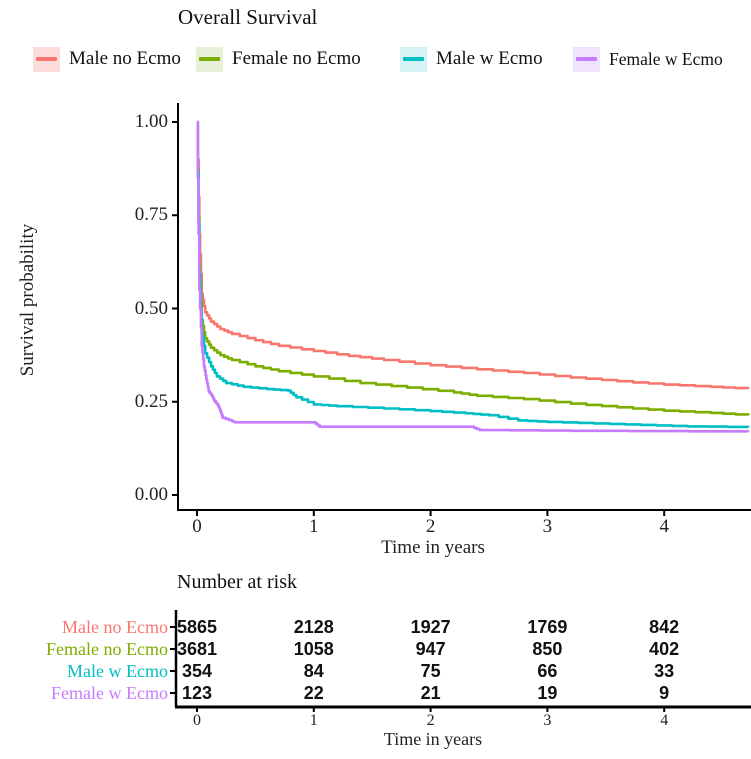 The image size is (751, 759). Describe the element at coordinates (664, 649) in the screenshot. I see `risk-value: 402` at that location.